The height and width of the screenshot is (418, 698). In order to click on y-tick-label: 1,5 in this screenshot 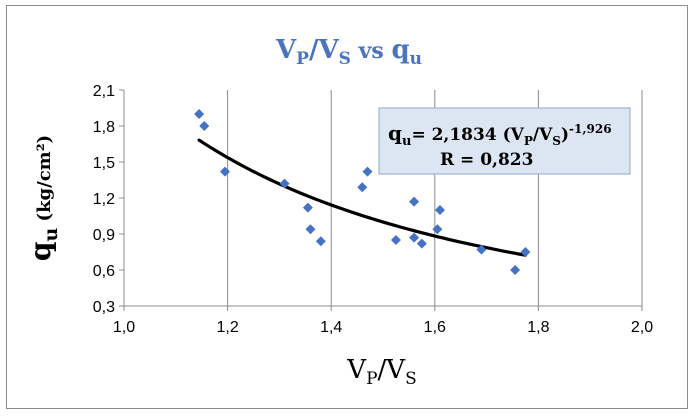, I will do `click(104, 163)`.